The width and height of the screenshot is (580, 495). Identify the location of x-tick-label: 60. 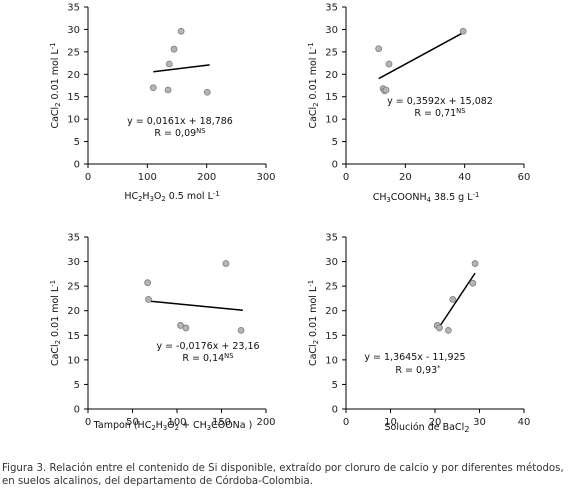
(524, 177).